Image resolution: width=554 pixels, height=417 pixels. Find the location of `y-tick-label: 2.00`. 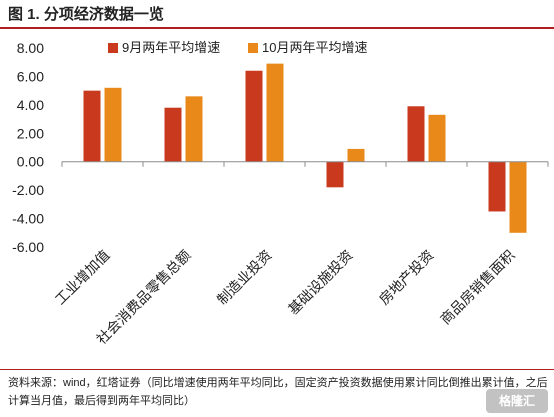

y-tick-label: 2.00 is located at coordinates (30, 133).